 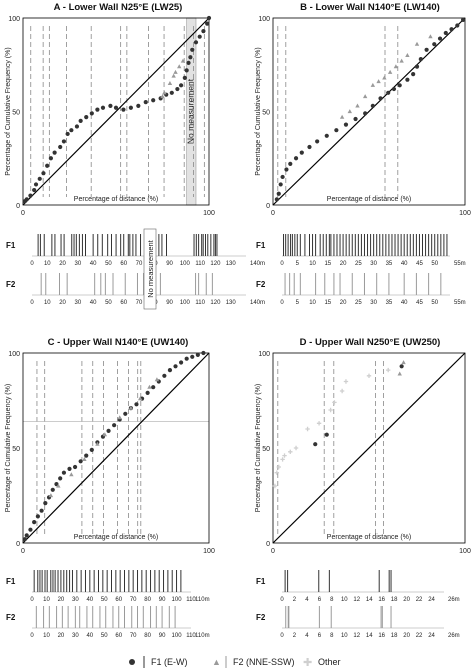 I want to click on panel-d-barcode-tick-label: 22, so click(x=419, y=636).